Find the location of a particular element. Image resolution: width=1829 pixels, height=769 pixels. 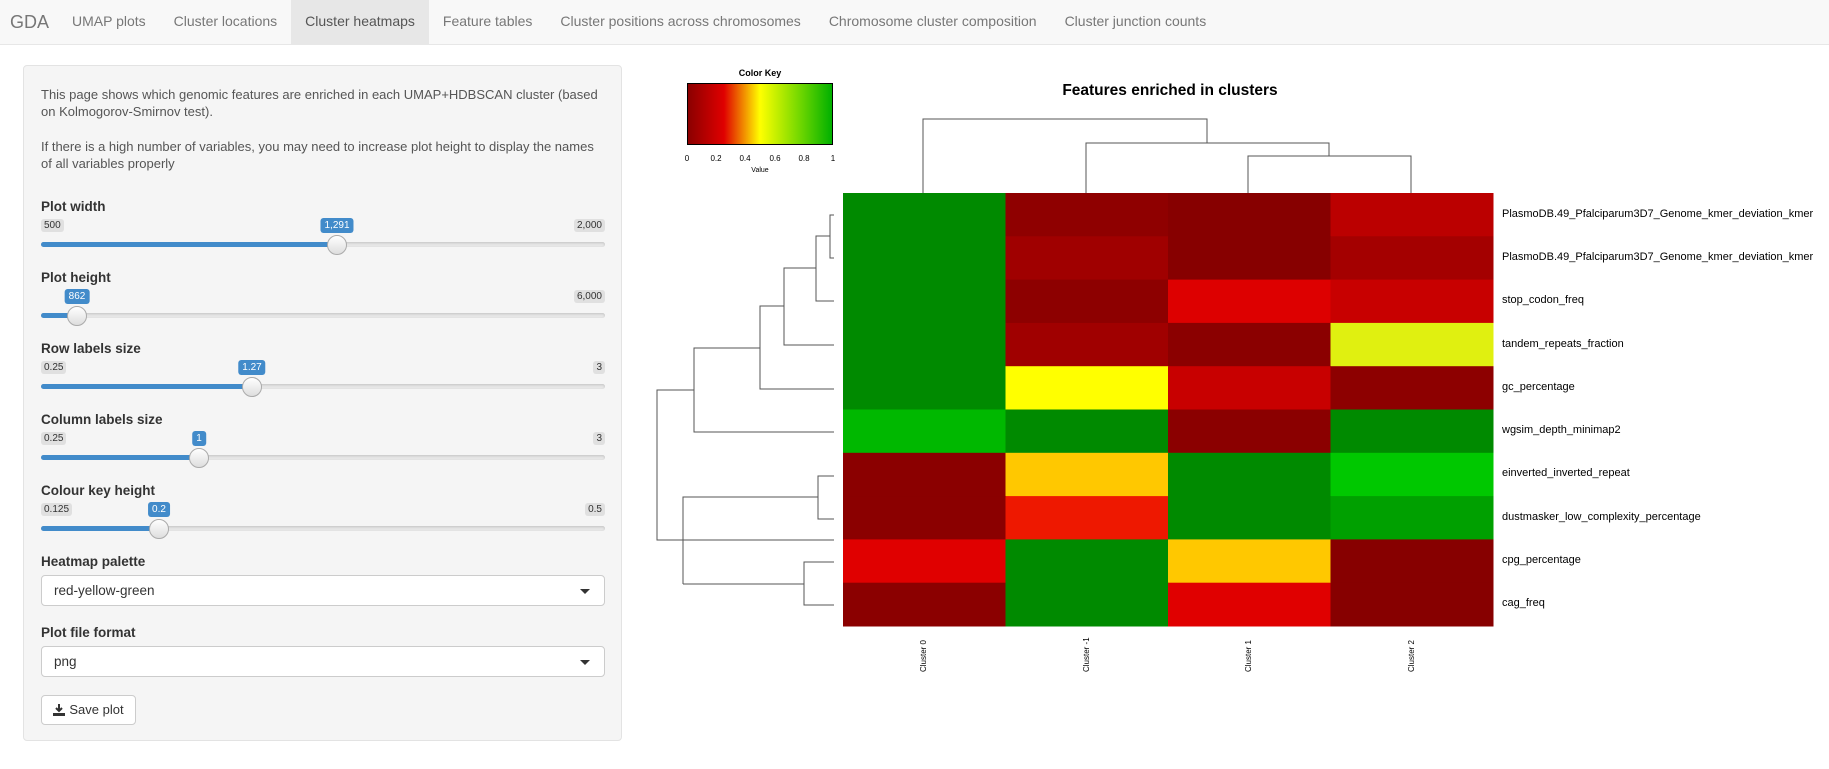

tab-cluster-positions: Cluster positions across chromosomes is located at coordinates (680, 21).